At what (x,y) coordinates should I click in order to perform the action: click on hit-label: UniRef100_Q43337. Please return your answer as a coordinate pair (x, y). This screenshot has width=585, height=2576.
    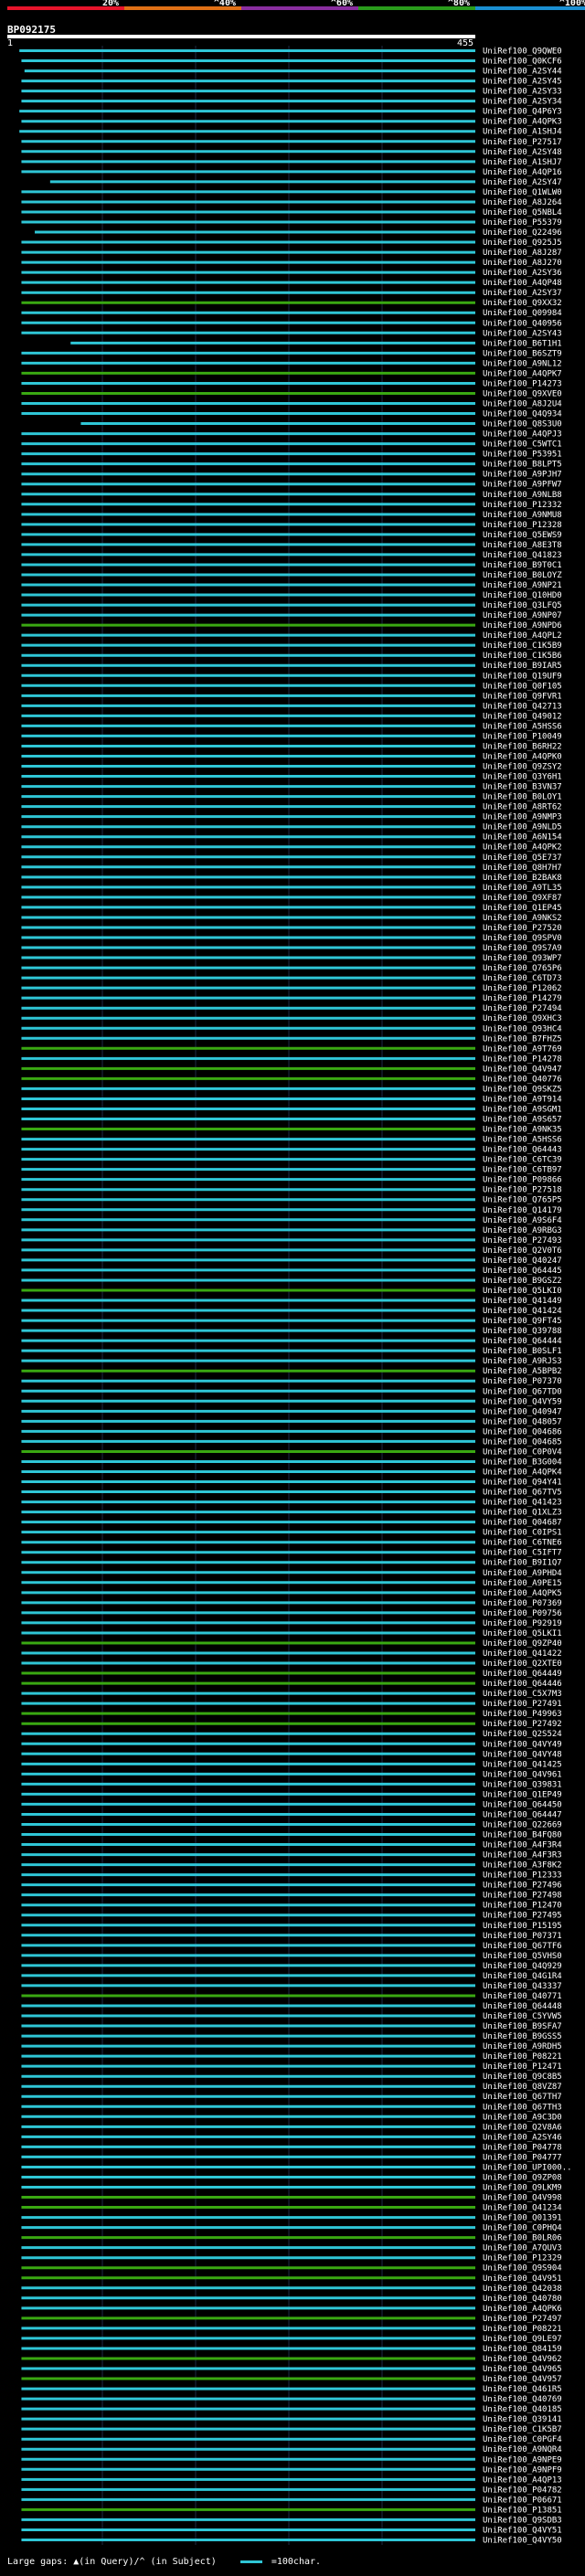
    Looking at the image, I should click on (522, 1986).